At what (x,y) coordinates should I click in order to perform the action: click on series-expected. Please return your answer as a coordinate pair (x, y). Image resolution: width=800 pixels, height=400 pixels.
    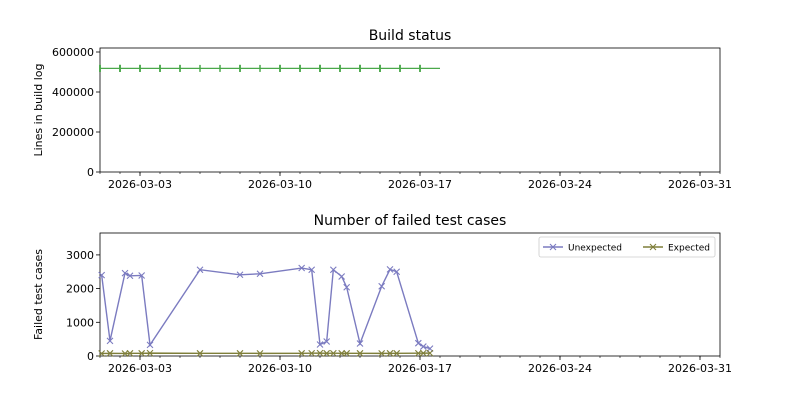
    Looking at the image, I should click on (266, 353).